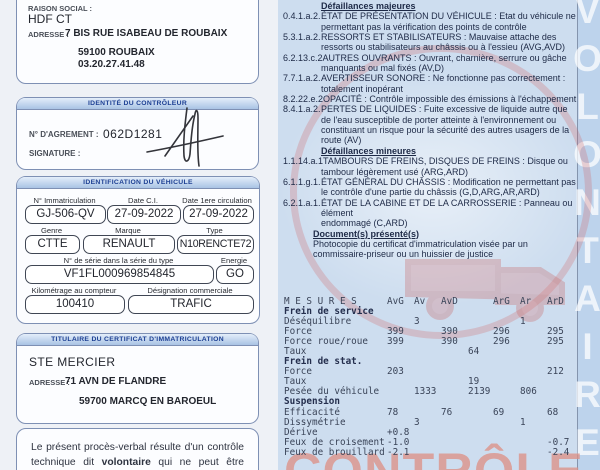 The width and height of the screenshot is (600, 470). I want to click on measures-row: Déséquilibre 3 1, so click(429, 322).